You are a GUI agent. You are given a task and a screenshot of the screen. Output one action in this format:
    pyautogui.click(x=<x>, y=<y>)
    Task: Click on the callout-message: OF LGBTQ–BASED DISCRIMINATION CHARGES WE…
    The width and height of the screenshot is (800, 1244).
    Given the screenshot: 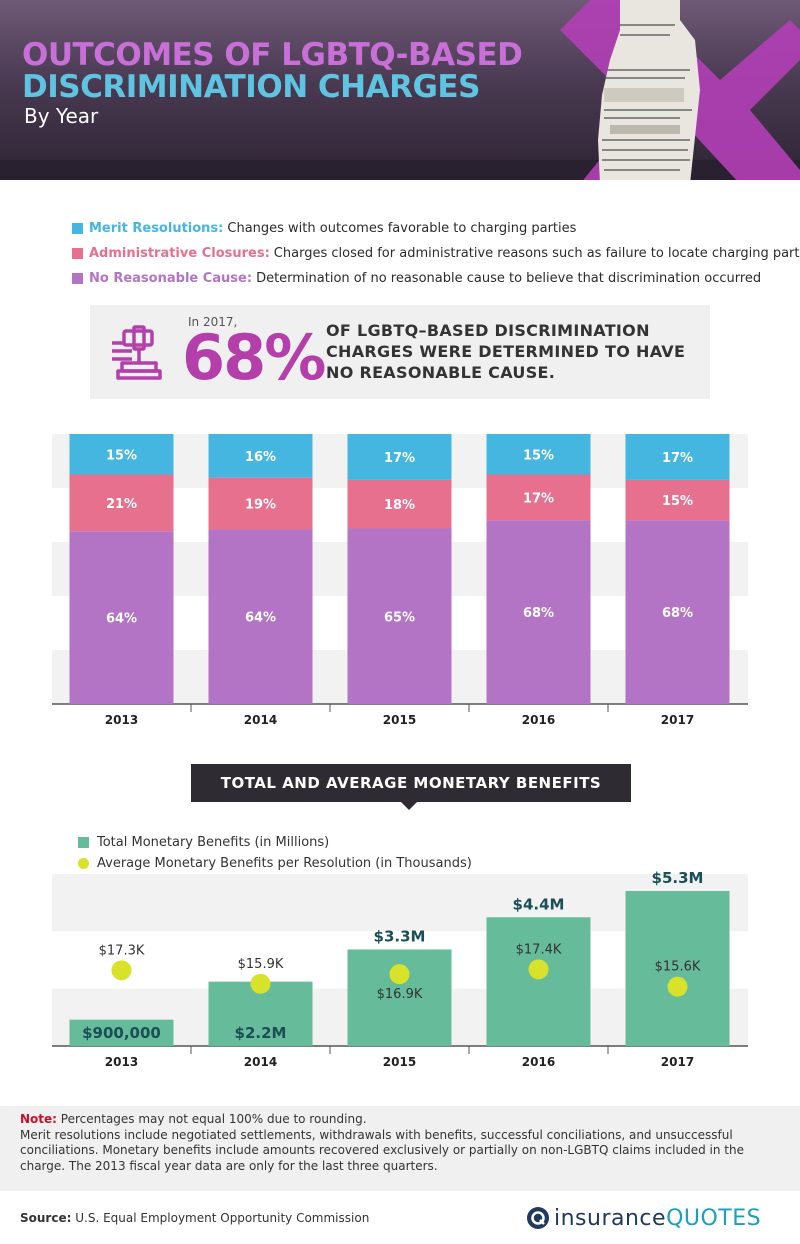 What is the action you would take?
    pyautogui.click(x=506, y=351)
    